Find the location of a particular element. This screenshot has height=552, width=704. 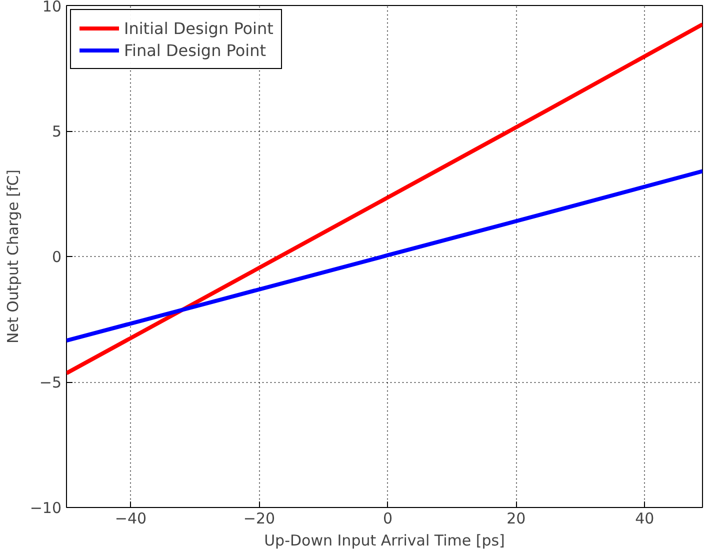

y-tick-label: 5 is located at coordinates (57, 131).